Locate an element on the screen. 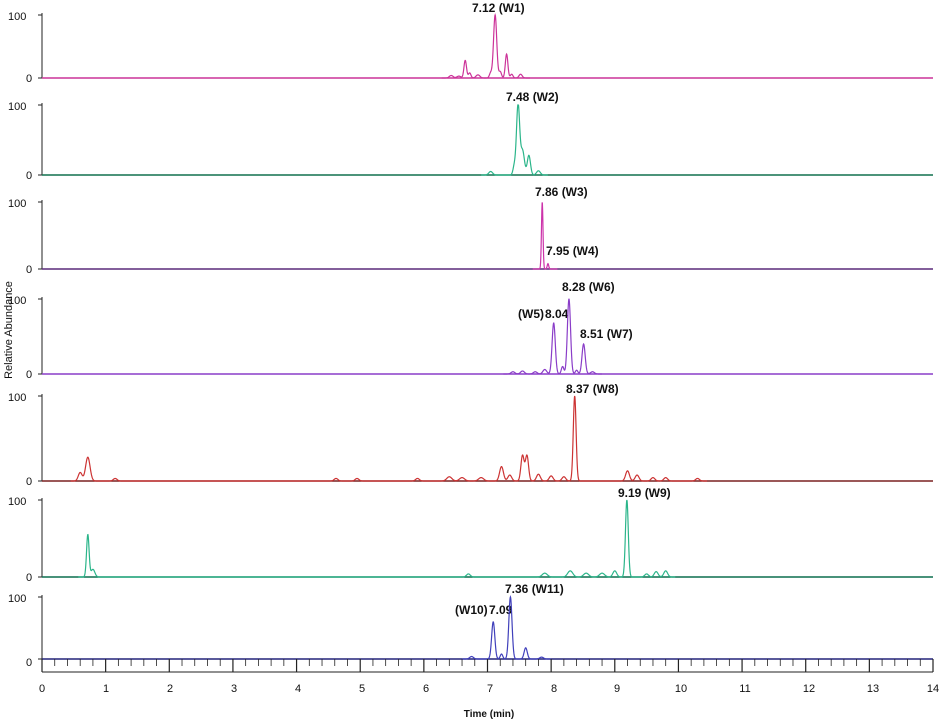 Image resolution: width=941 pixels, height=722 pixels. panel-5: 100 0 8.37 (W8) is located at coordinates (313, 435).